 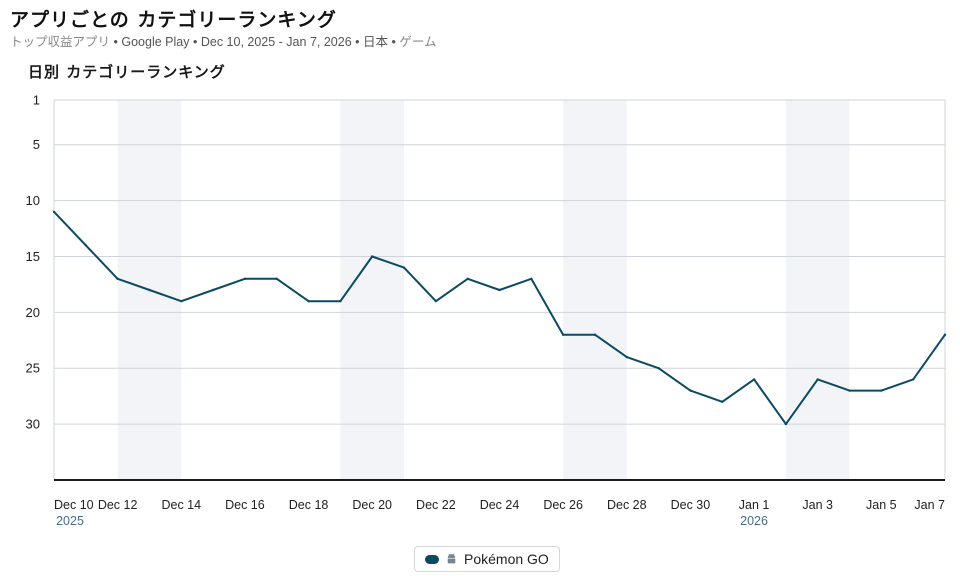 I want to click on x-tick-label: Jan 7, so click(x=929, y=505).